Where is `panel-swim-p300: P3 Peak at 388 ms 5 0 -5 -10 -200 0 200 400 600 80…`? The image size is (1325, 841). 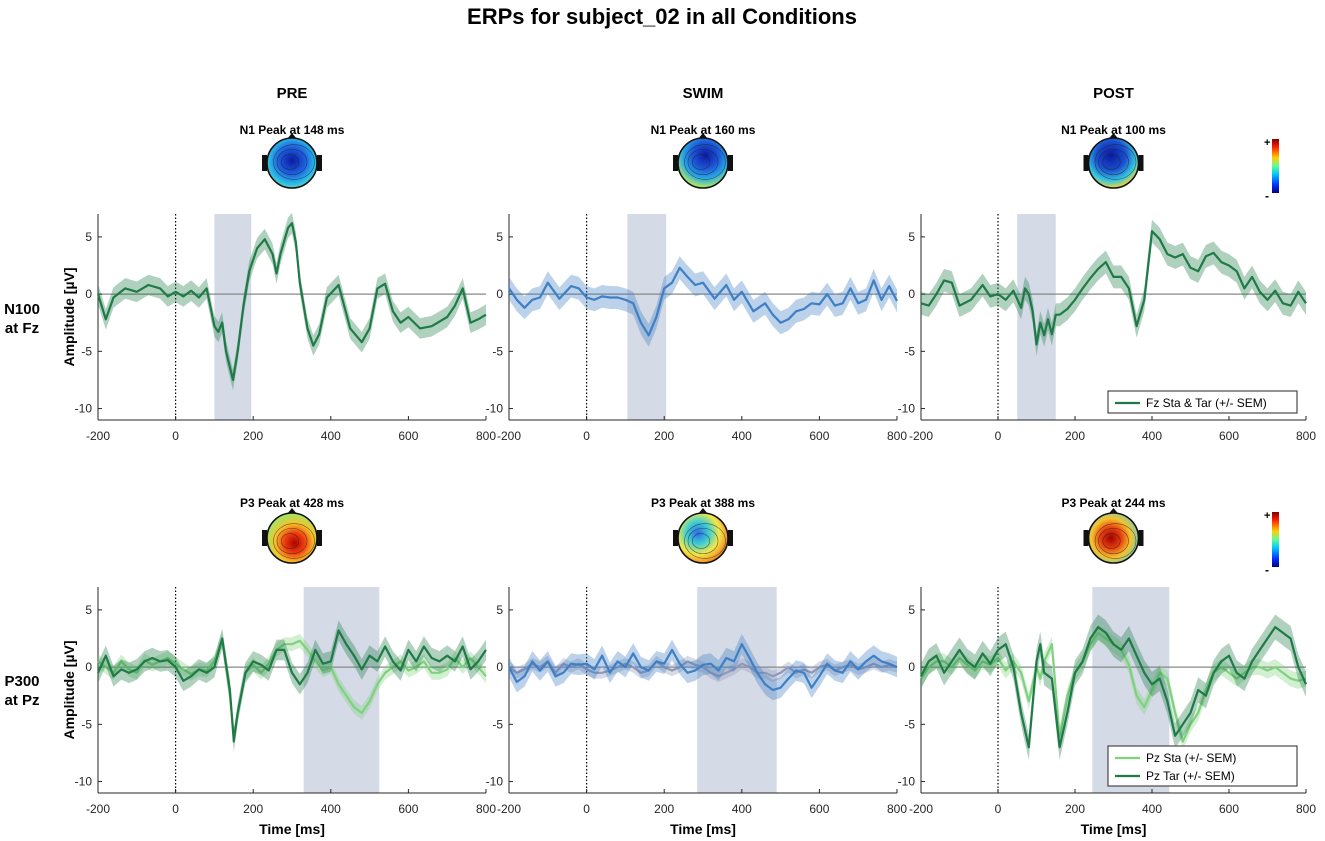
panel-swim-p300: P3 Peak at 388 ms 5 0 -5 -10 -200 0 200 400 600 80… is located at coordinates (697, 666).